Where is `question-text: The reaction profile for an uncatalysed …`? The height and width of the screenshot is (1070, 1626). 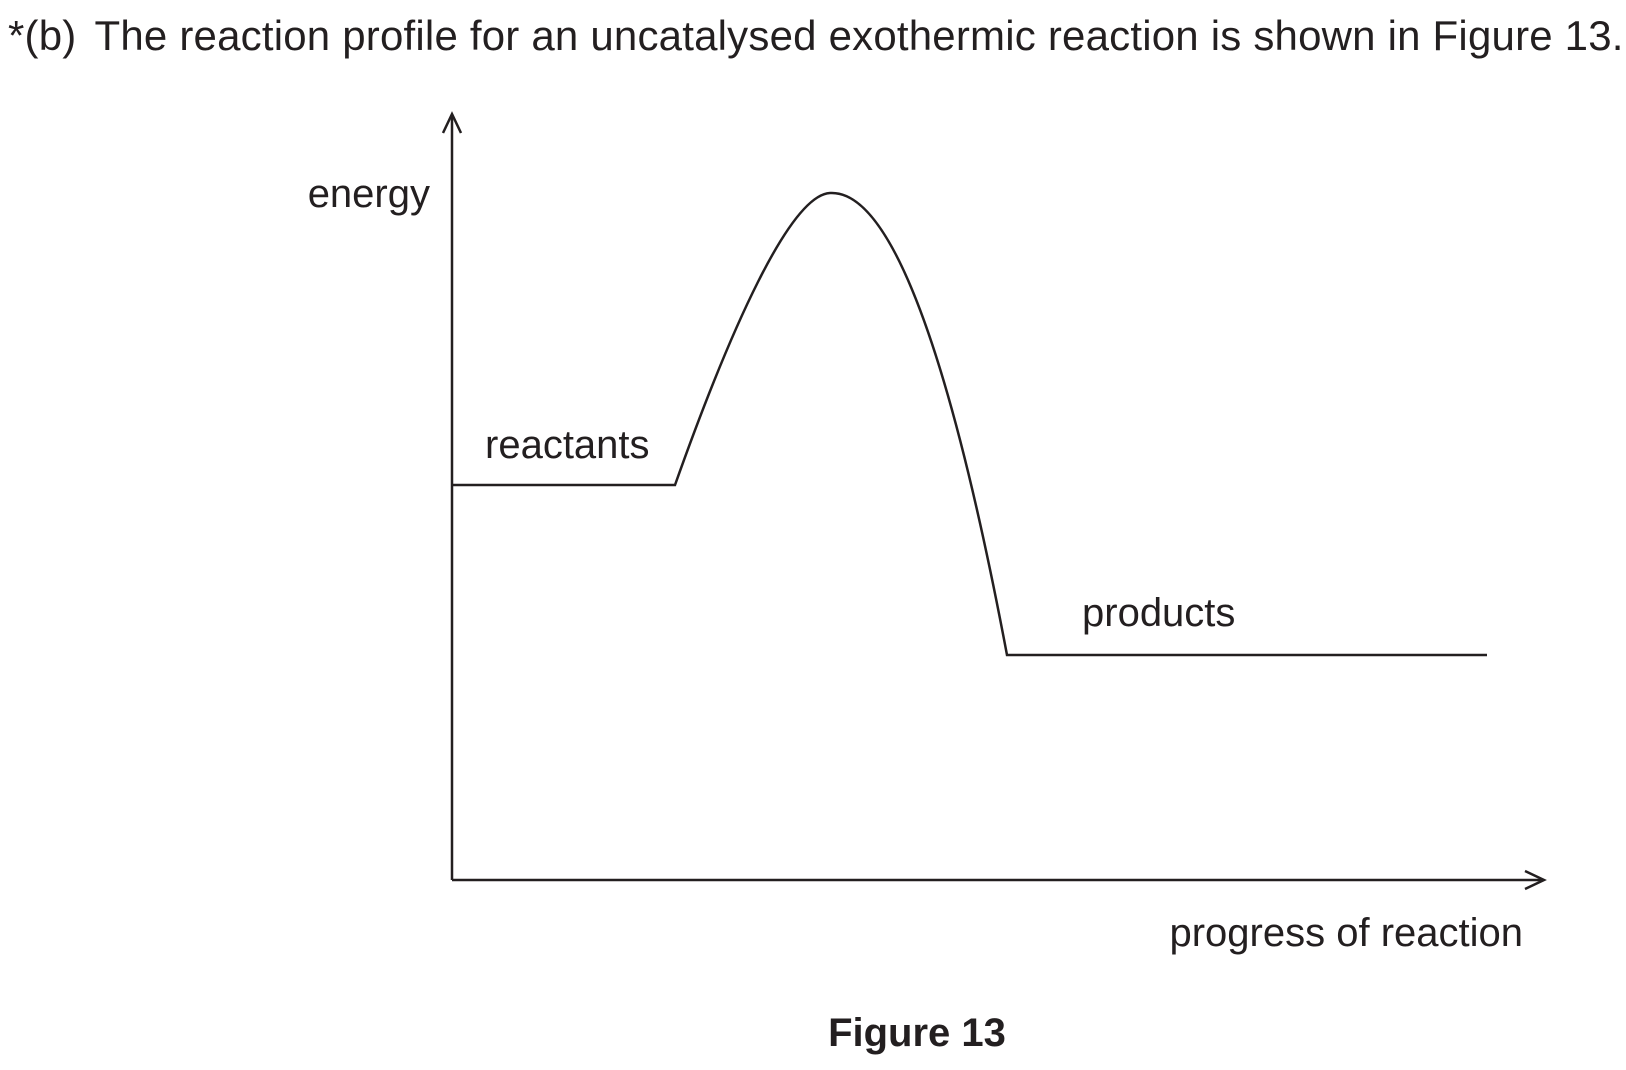
question-text: The reaction profile for an uncatalysed … is located at coordinates (859, 35).